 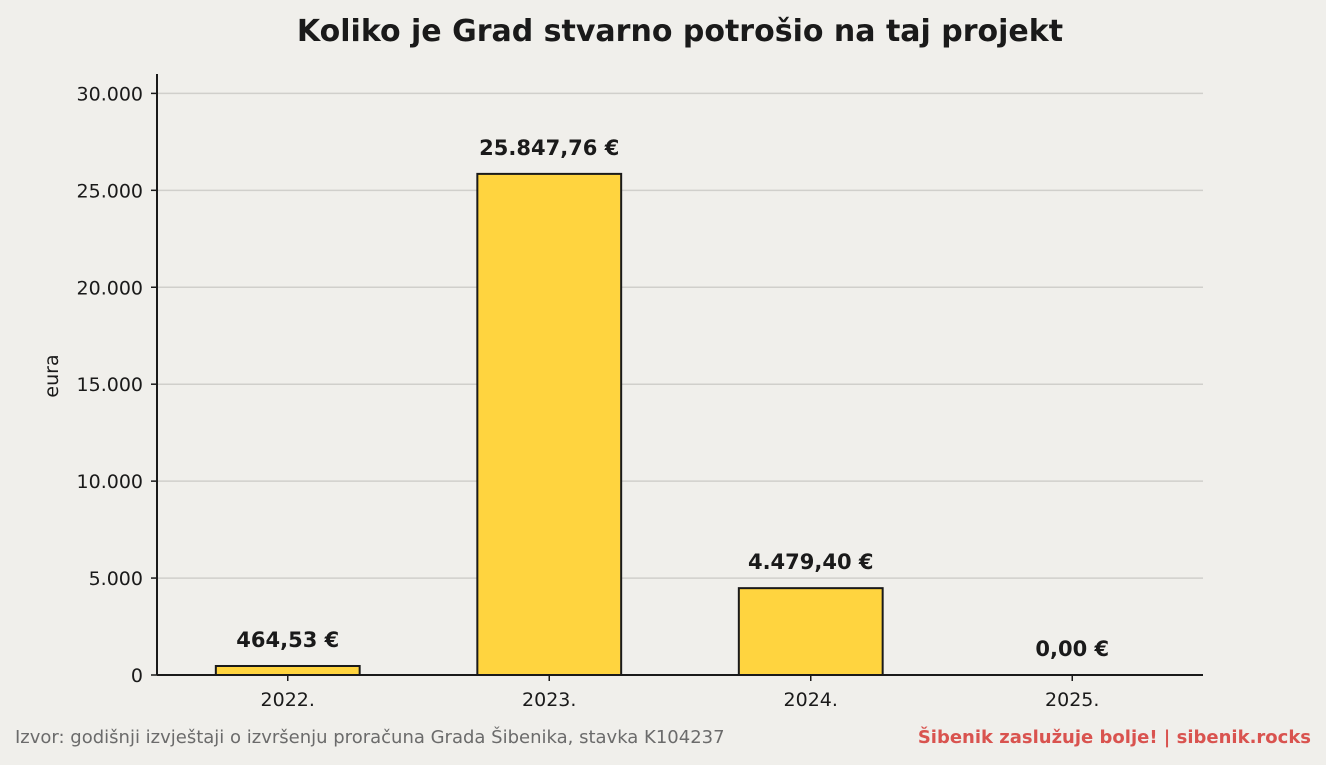 I want to click on bar-2022, so click(x=287, y=670).